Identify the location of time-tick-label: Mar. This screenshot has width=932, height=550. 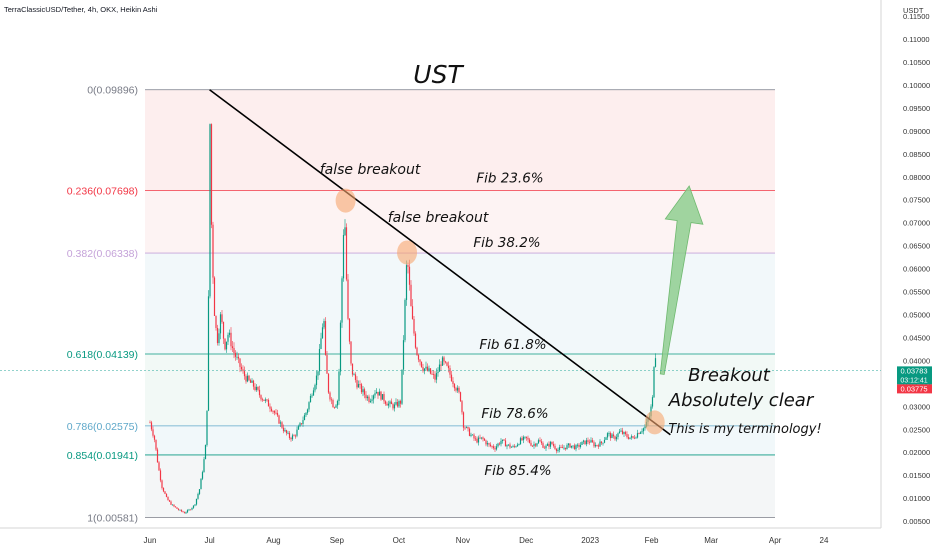
(711, 540).